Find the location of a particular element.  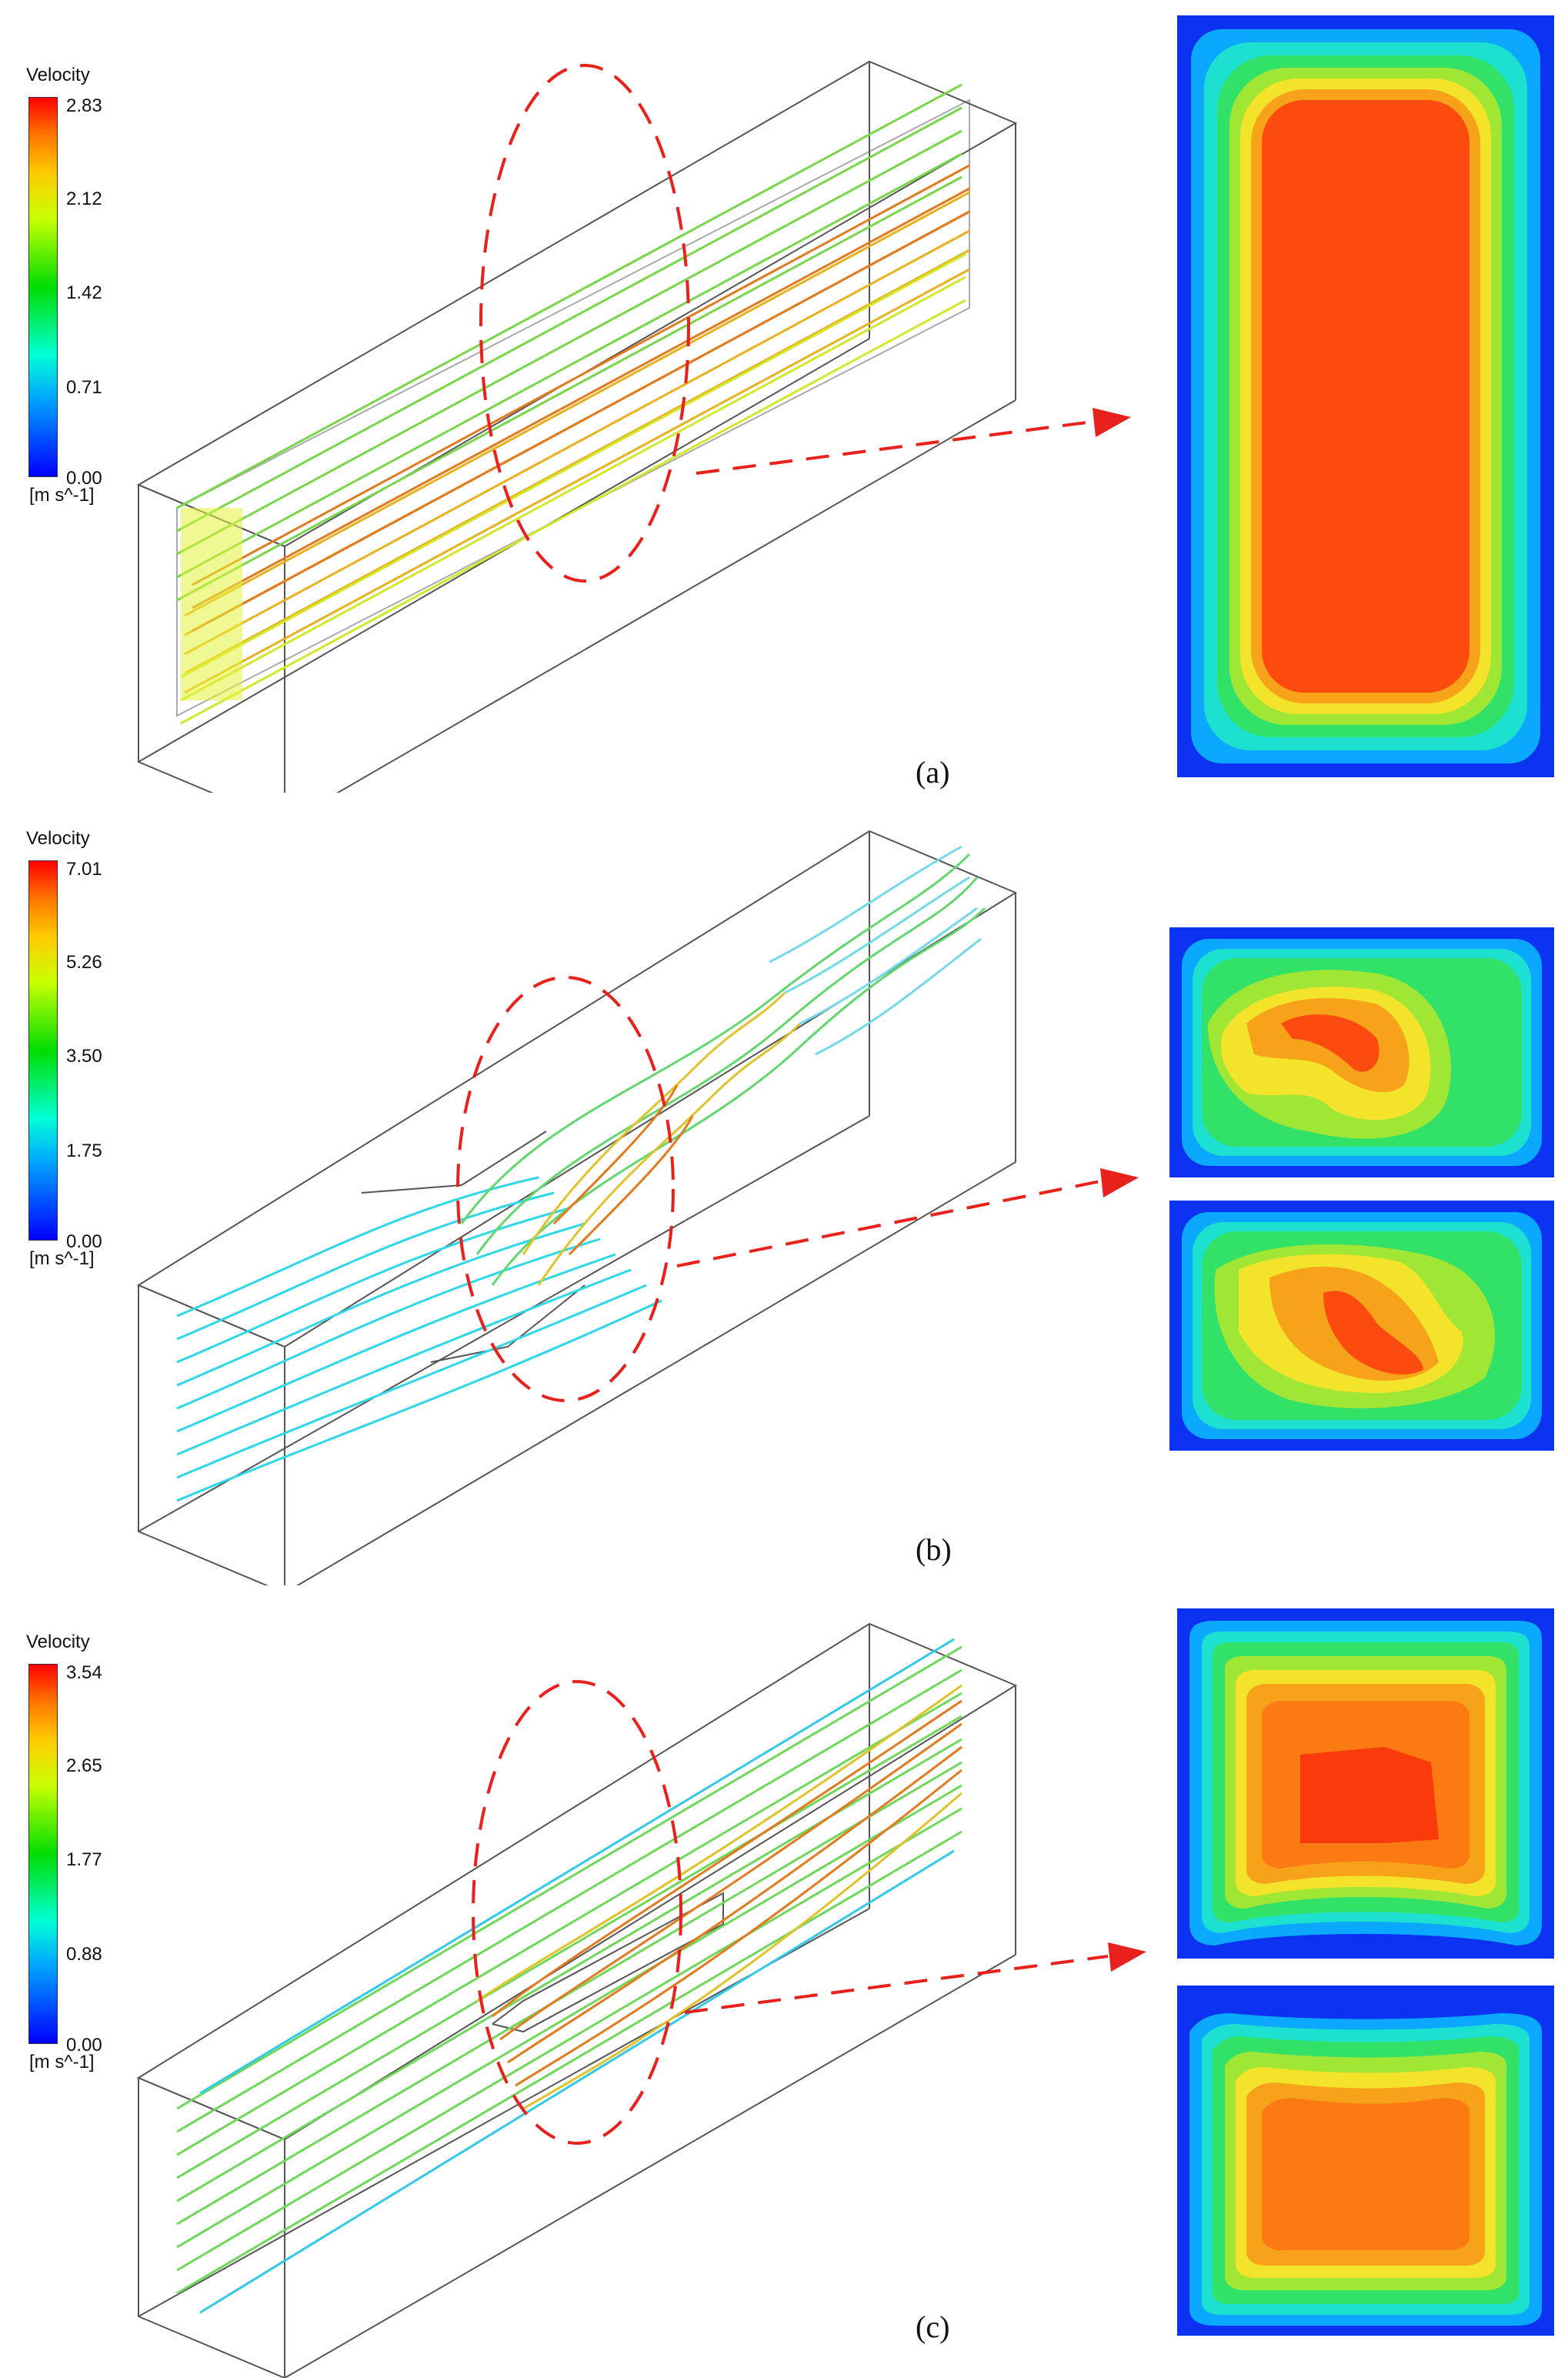

tick-label: 5.26 is located at coordinates (84, 962).